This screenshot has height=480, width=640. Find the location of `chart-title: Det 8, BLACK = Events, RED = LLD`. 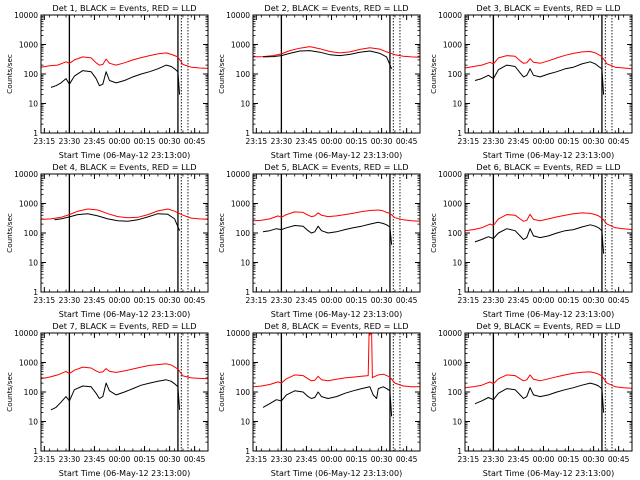

chart-title: Det 8, BLACK = Events, RED = LLD is located at coordinates (336, 326).